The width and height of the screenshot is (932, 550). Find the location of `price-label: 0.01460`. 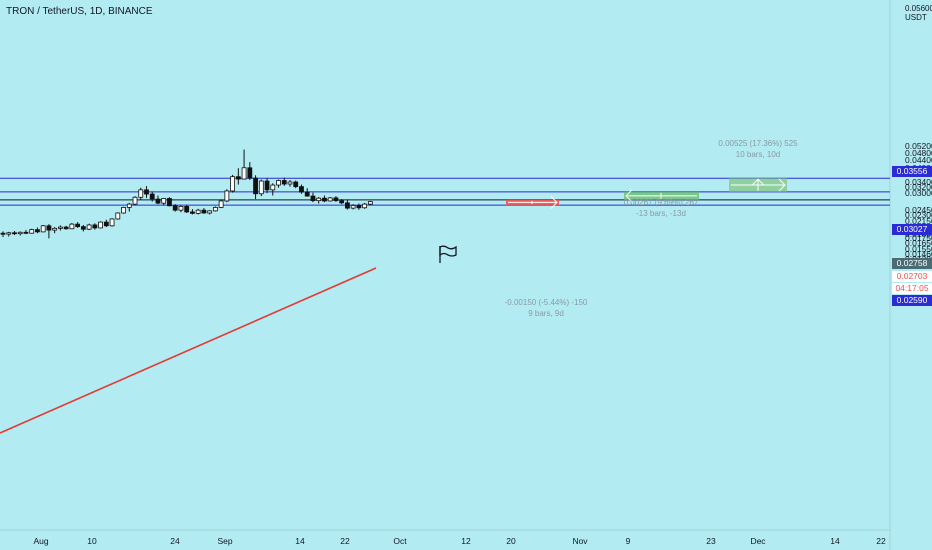

price-label: 0.01460 is located at coordinates (918, 253).